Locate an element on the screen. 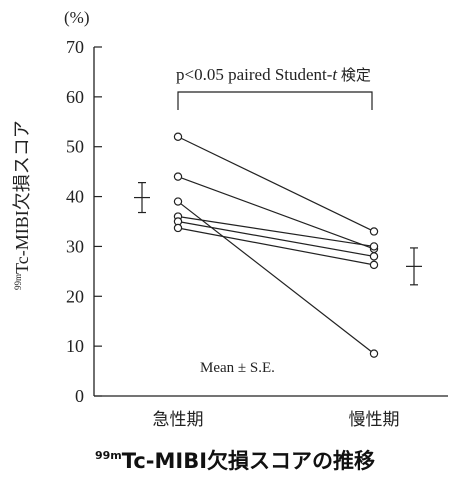 This screenshot has height=484, width=458. caption-main: Tc-MIBI欠損スコアの推移 is located at coordinates (248, 461).